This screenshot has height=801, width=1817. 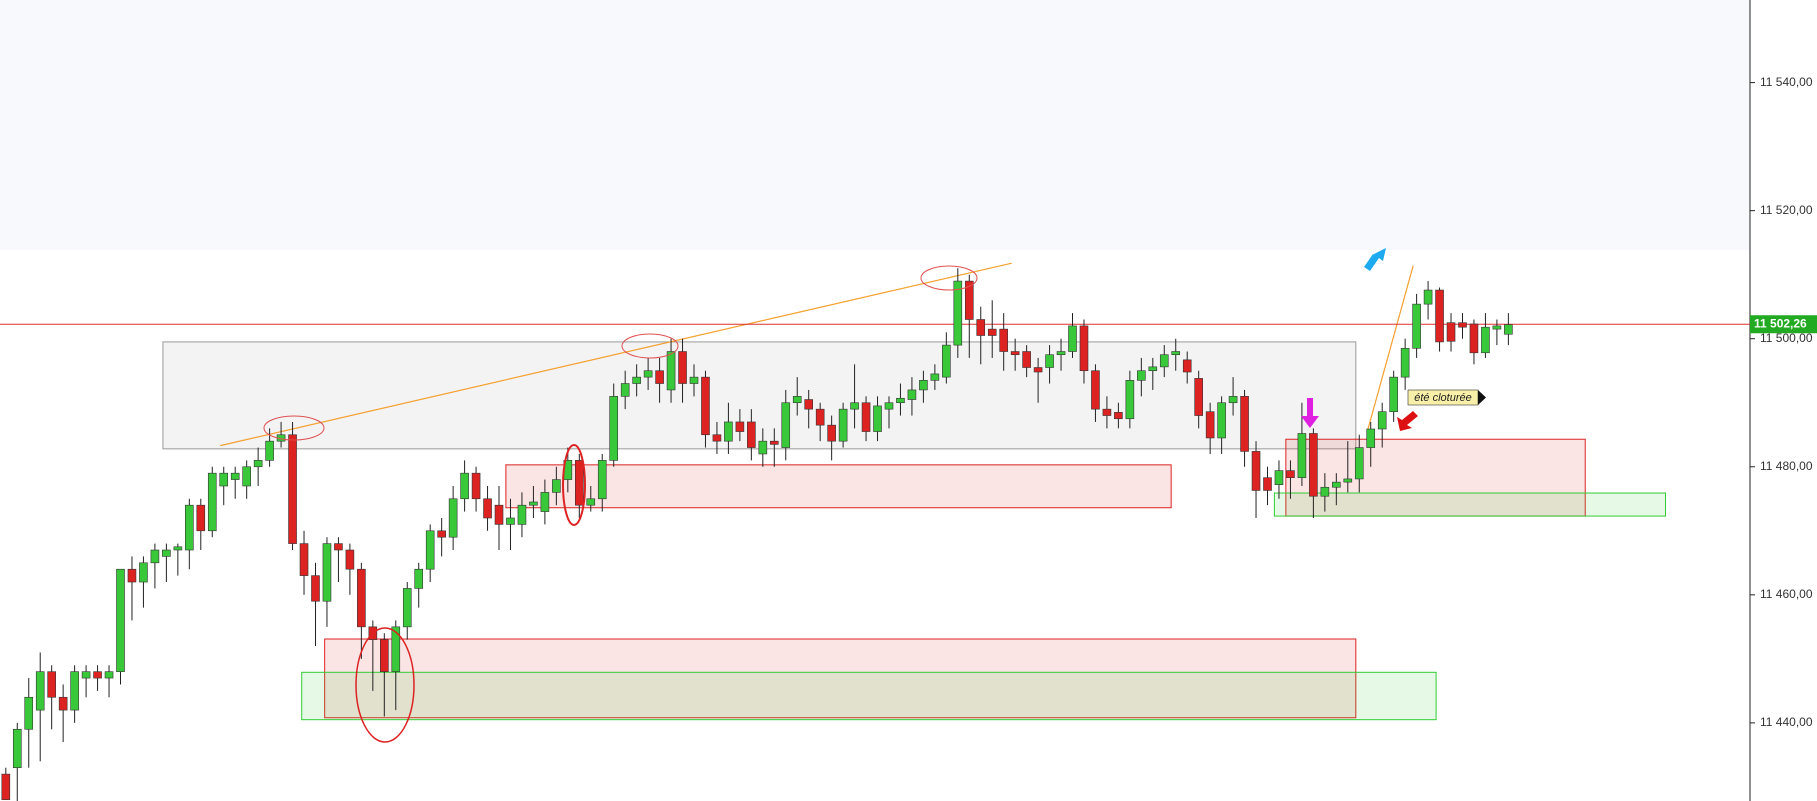 I want to click on y-tick-label: 11 440,00, so click(x=1786, y=722).